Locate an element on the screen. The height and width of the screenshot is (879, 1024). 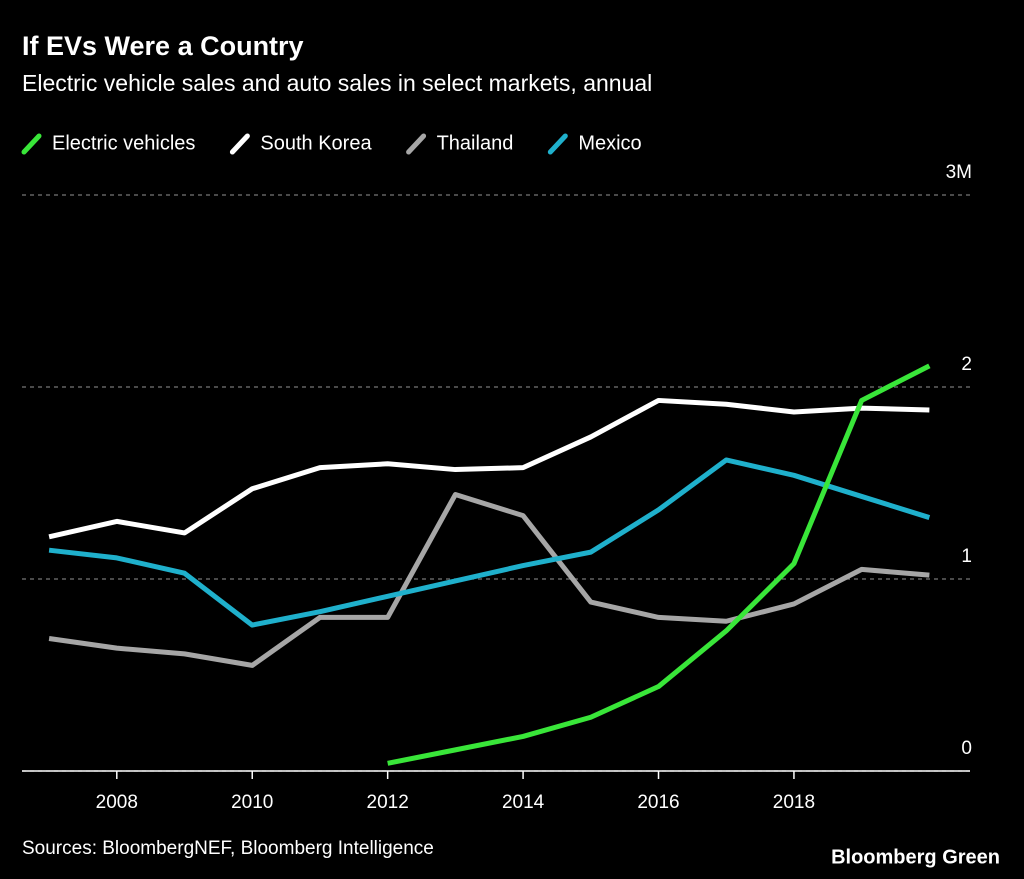
x-tick-label: 2016 is located at coordinates (658, 802).